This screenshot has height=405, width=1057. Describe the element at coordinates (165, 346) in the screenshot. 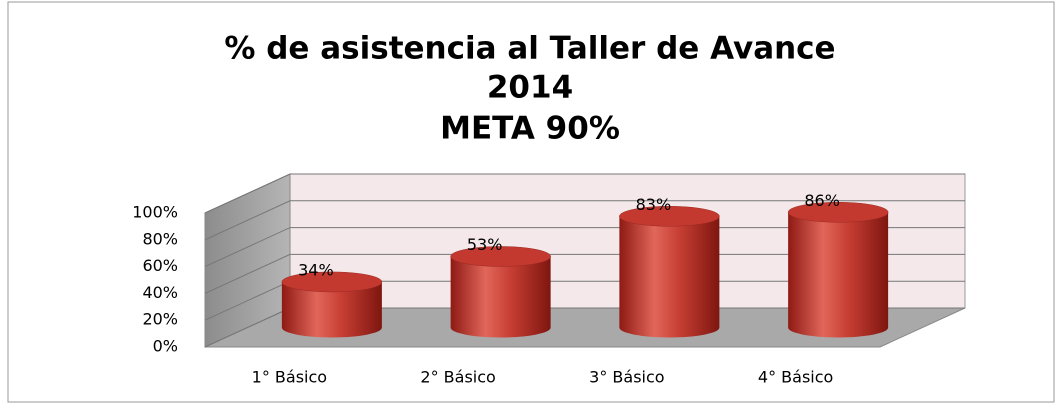

I see `y-tick-label: 0%` at that location.